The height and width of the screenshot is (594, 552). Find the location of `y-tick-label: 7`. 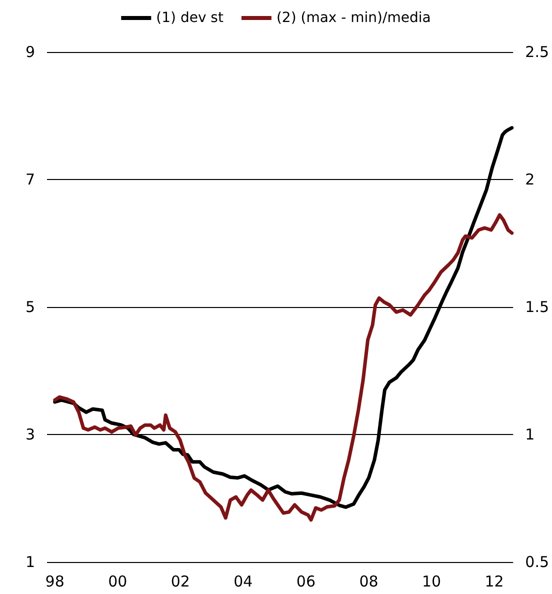

y-tick-label: 7 is located at coordinates (30, 179).